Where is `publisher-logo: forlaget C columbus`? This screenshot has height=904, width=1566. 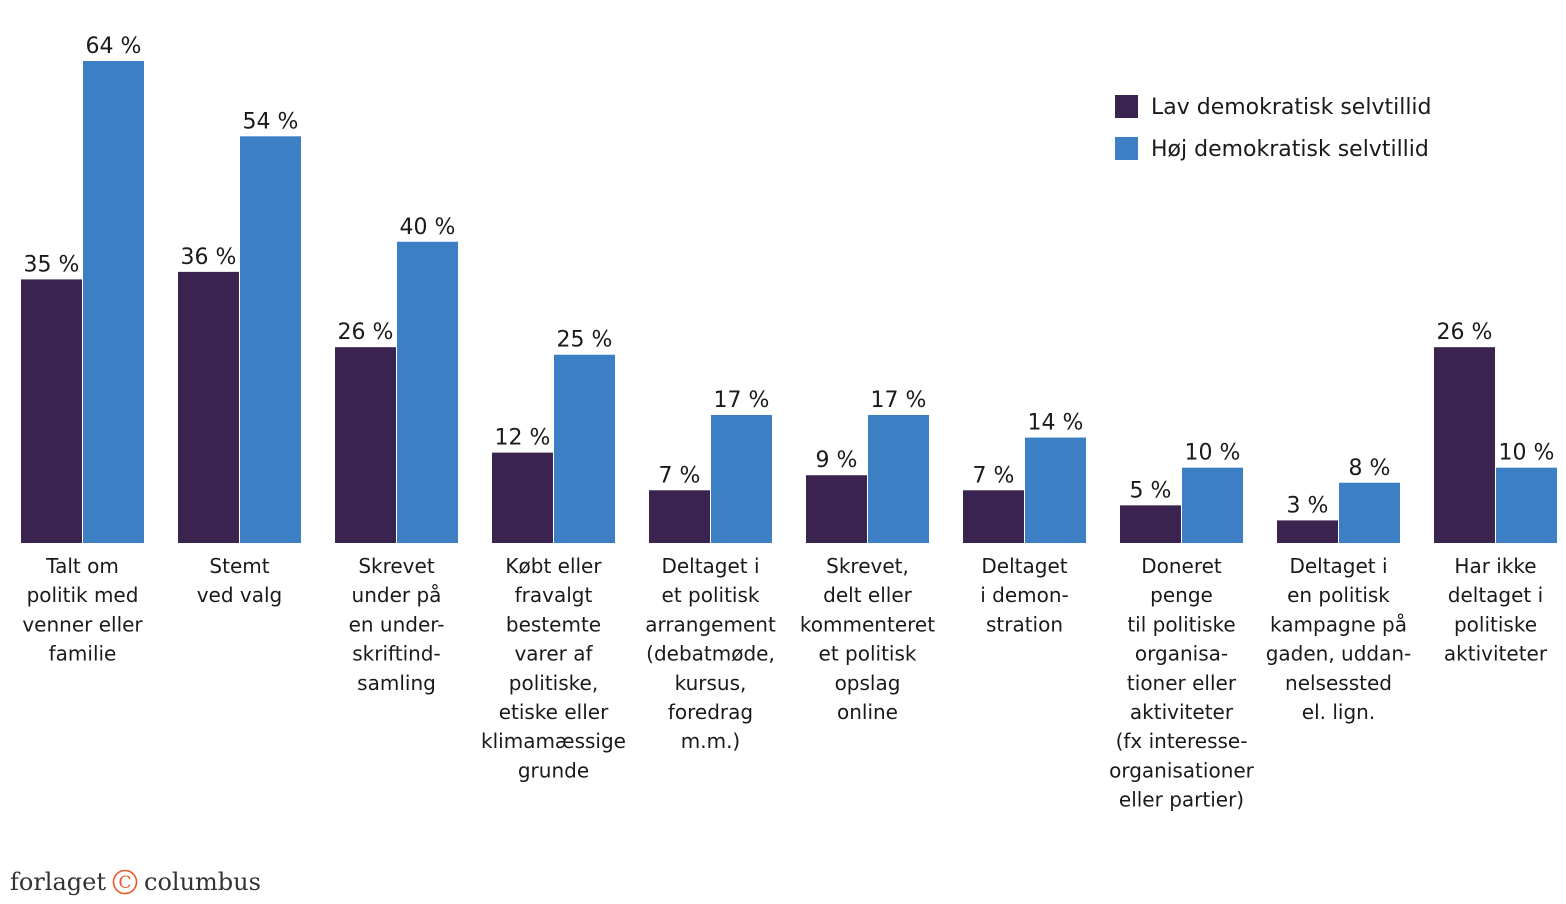
publisher-logo: forlaget C columbus is located at coordinates (135, 882).